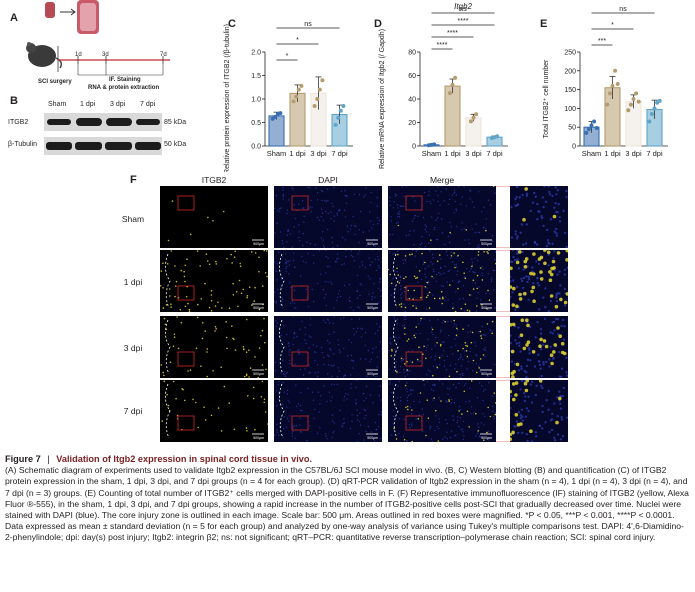 Image resolution: width=695 pixels, height=592 pixels. Describe the element at coordinates (372, 438) in the screenshot. I see `scale-bar-label: 500μm` at that location.